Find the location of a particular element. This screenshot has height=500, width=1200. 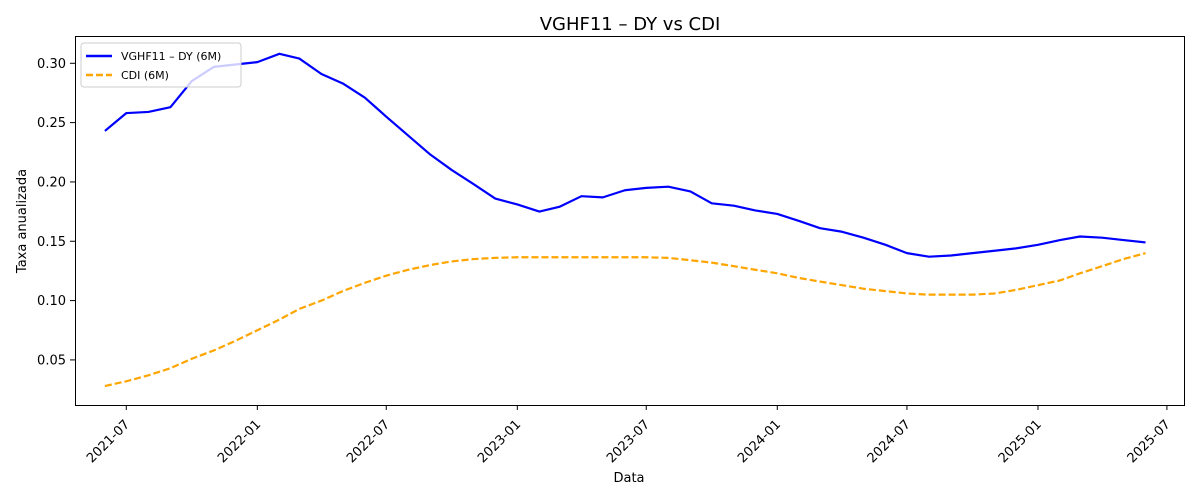

y-tick-label: 0.20 is located at coordinates (51, 182).